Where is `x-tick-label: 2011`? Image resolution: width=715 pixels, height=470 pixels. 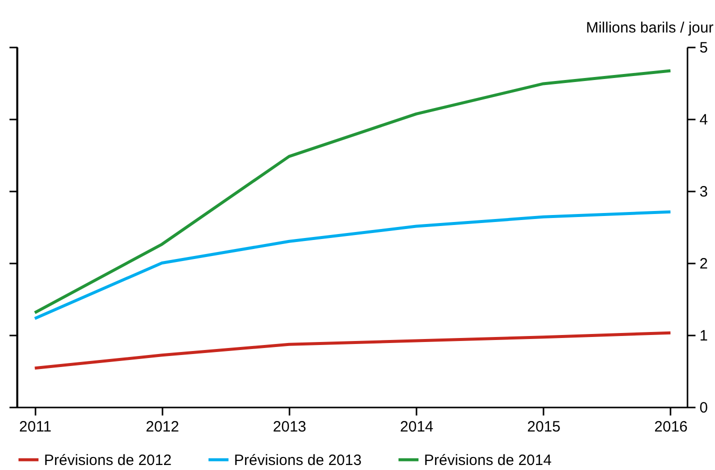 x-tick-label: 2011 is located at coordinates (35, 427).